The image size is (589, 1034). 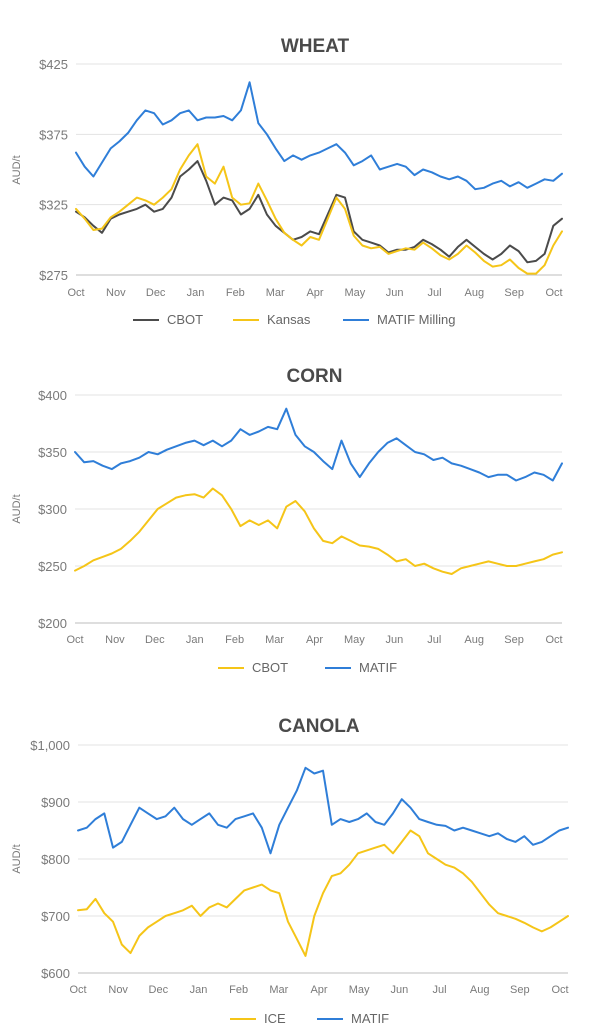 What do you see at coordinates (196, 293) in the screenshot?
I see `wheat-x-tick-label: Jan` at bounding box center [196, 293].